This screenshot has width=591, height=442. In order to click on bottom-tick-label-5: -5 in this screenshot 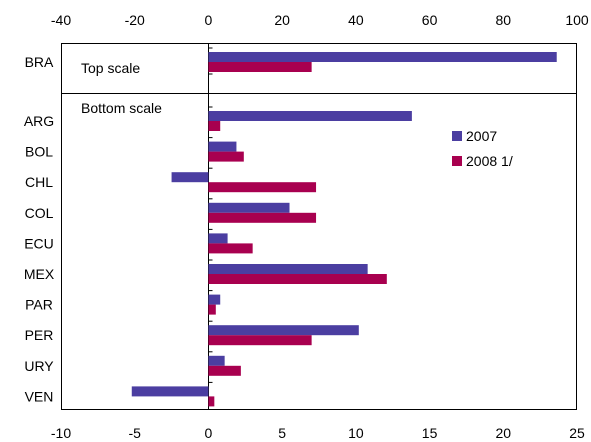, I will do `click(134, 433)`.